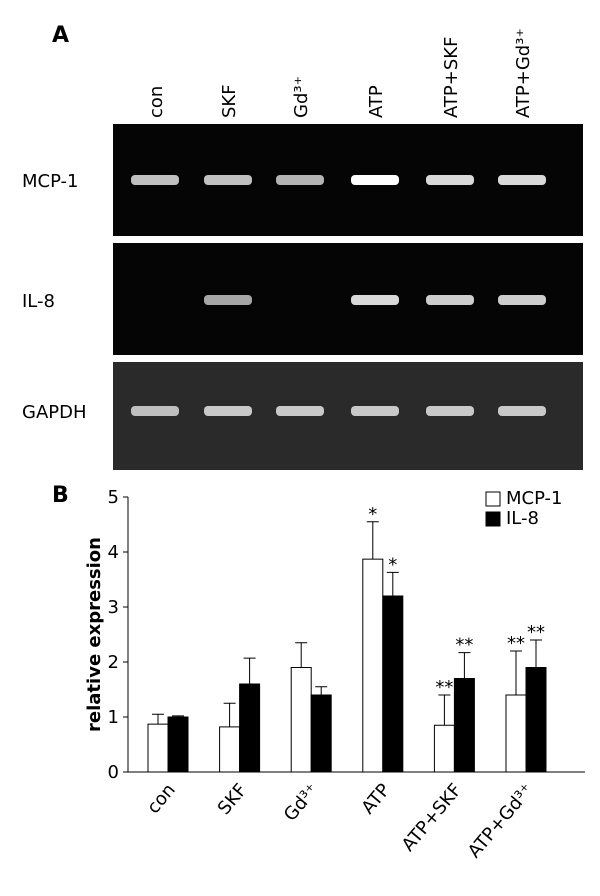 This screenshot has width=600, height=896. What do you see at coordinates (161, 799) in the screenshot?
I see `x-tick-label: con` at bounding box center [161, 799].